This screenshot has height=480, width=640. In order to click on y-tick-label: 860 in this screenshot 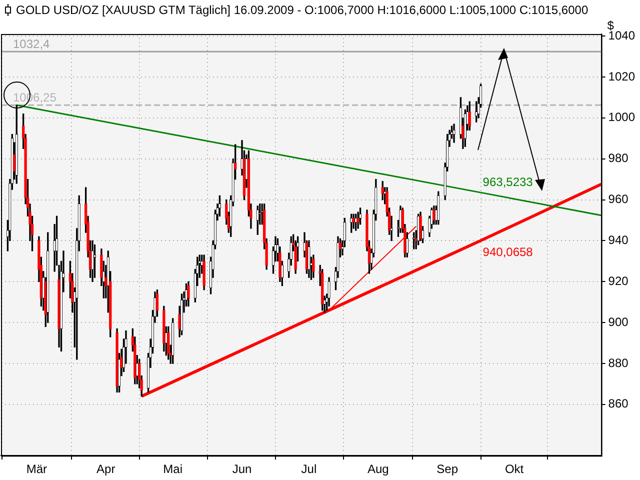, I will do `click(618, 403)`.